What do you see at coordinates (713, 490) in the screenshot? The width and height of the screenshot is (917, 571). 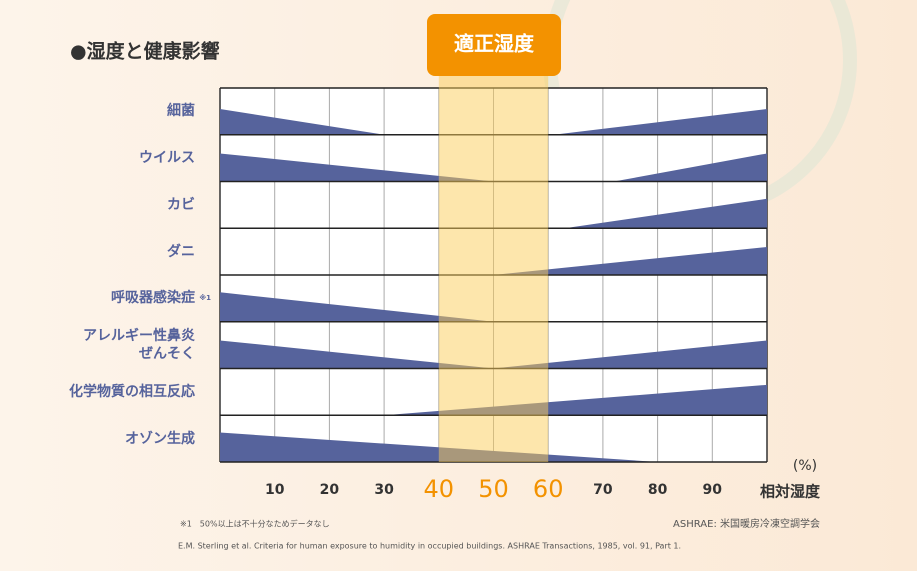 I see `x-tick-label: 90` at bounding box center [713, 490].